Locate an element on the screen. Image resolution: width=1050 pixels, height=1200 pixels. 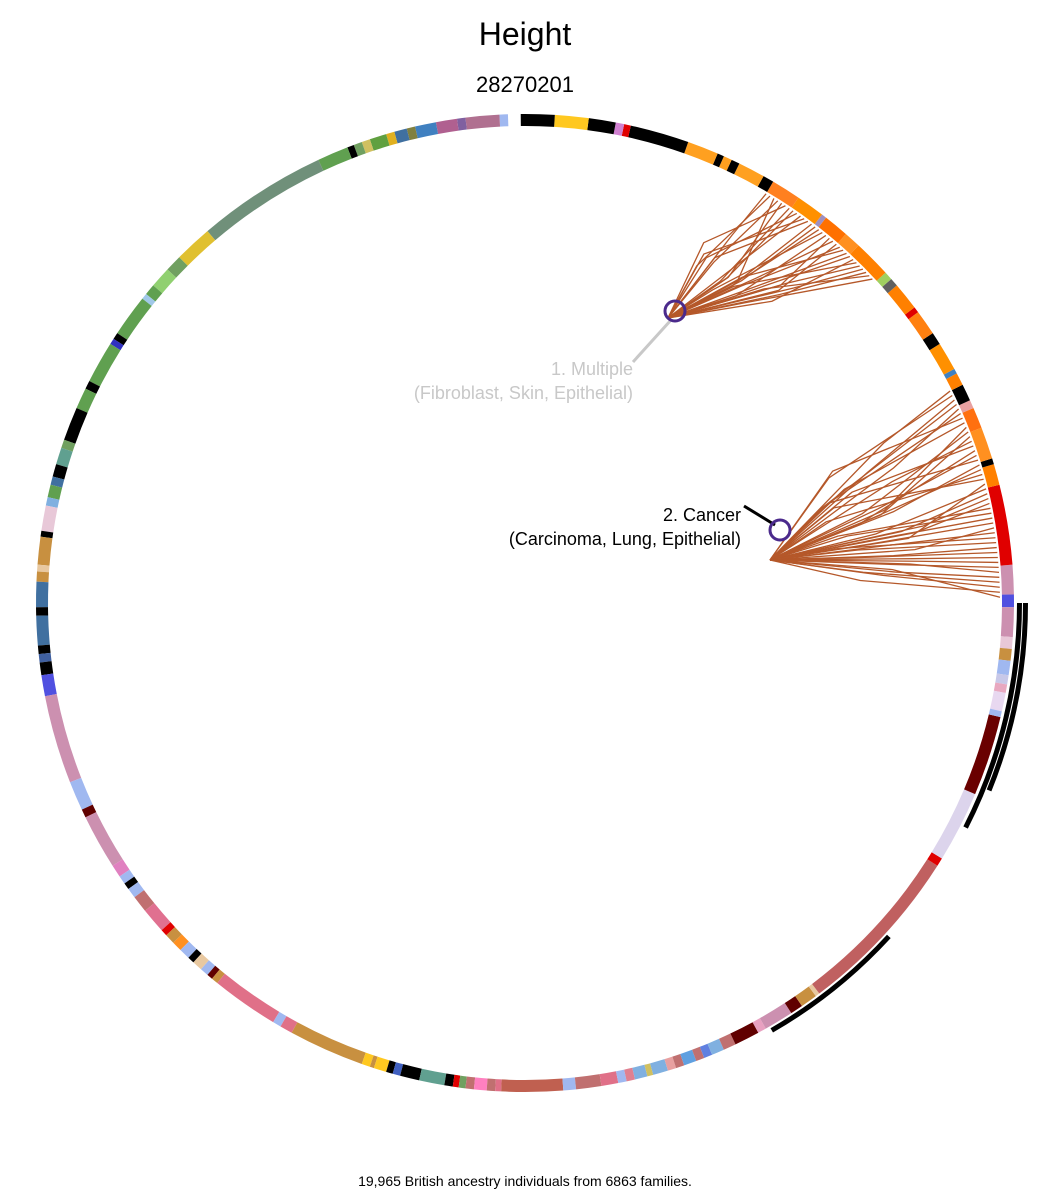
annotation-1-leader is located at coordinates (652, 341).